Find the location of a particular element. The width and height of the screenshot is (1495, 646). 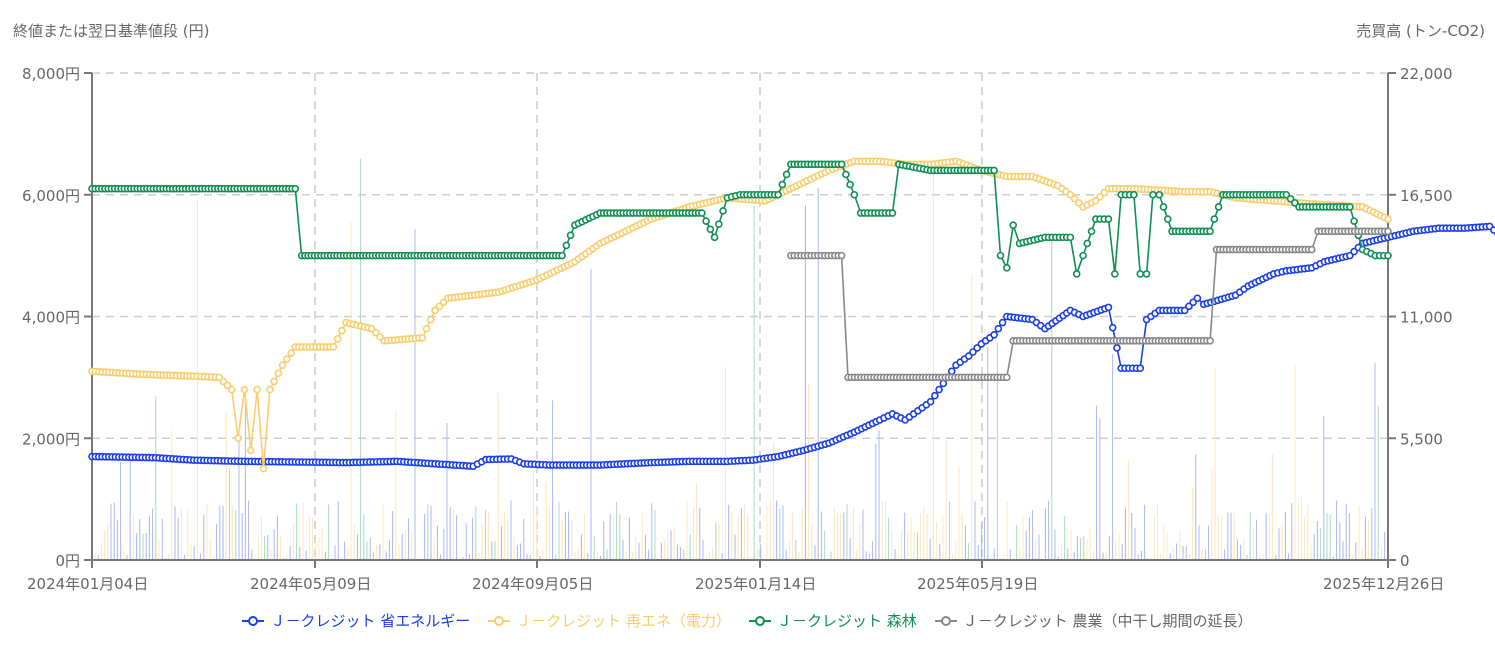

legend-item-forest: Ｊ－クレジット 森林 is located at coordinates (833, 620).